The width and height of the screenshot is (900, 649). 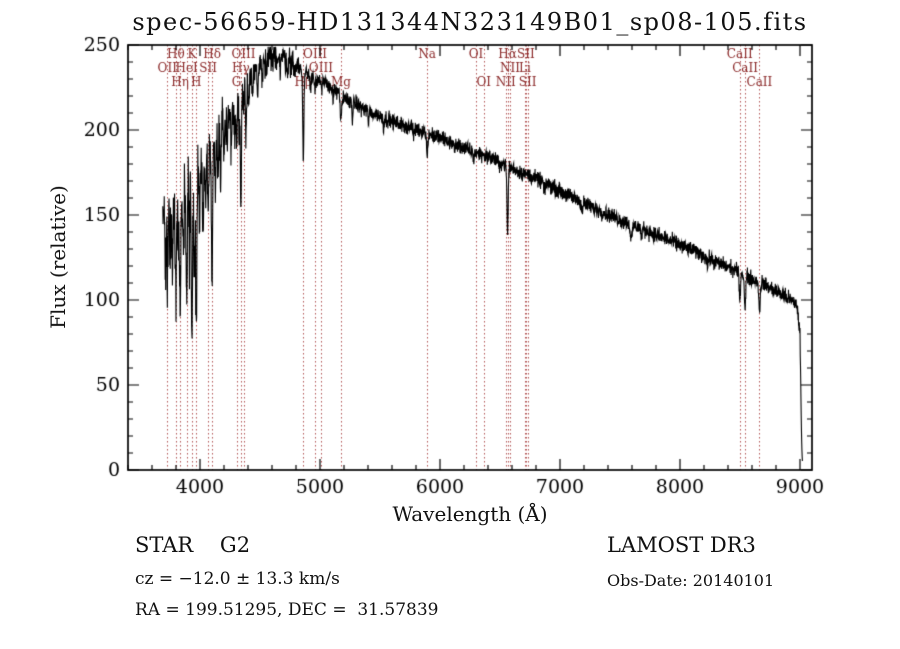 What do you see at coordinates (193, 545) in the screenshot?
I see `object-class-label: STAR G2` at bounding box center [193, 545].